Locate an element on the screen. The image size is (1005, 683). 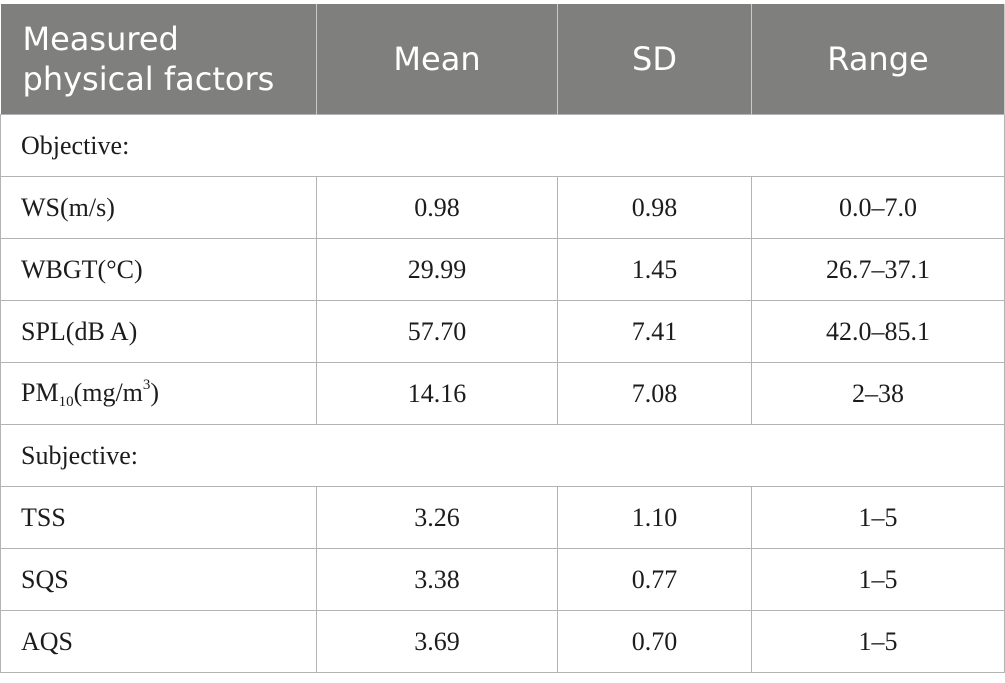
row-label: TSS is located at coordinates (158, 517).